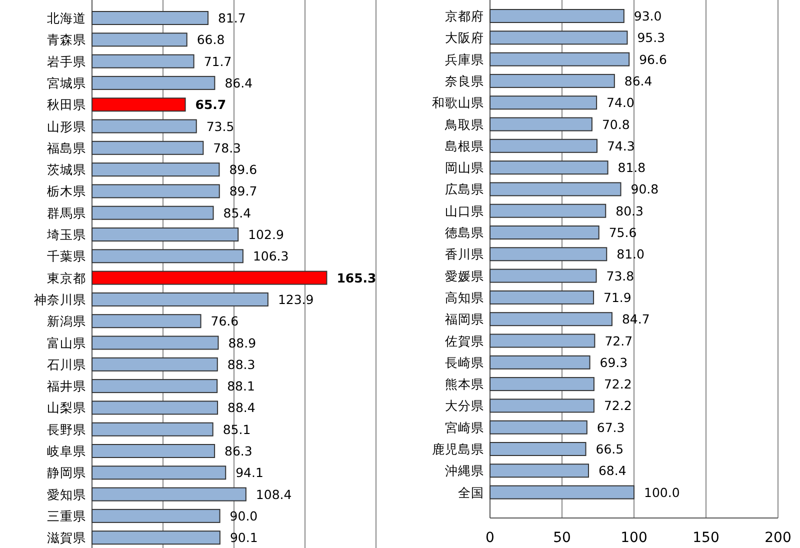  I want to click on y-tick-label: 和歌山県, so click(458, 102).